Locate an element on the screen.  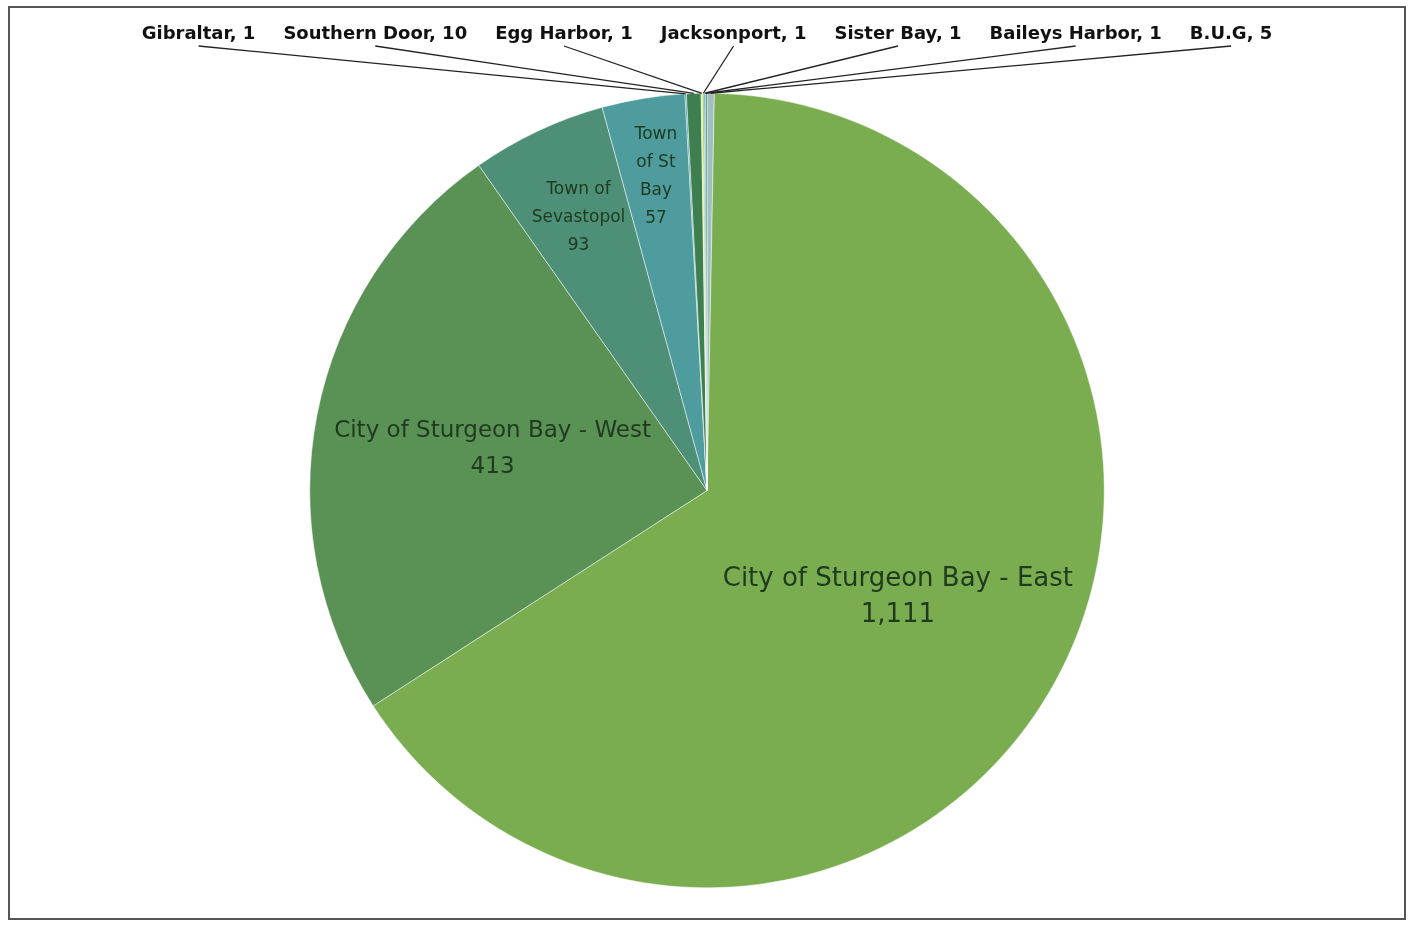
slice-label: City of Sturgeon Bay - East is located at coordinates (898, 576).